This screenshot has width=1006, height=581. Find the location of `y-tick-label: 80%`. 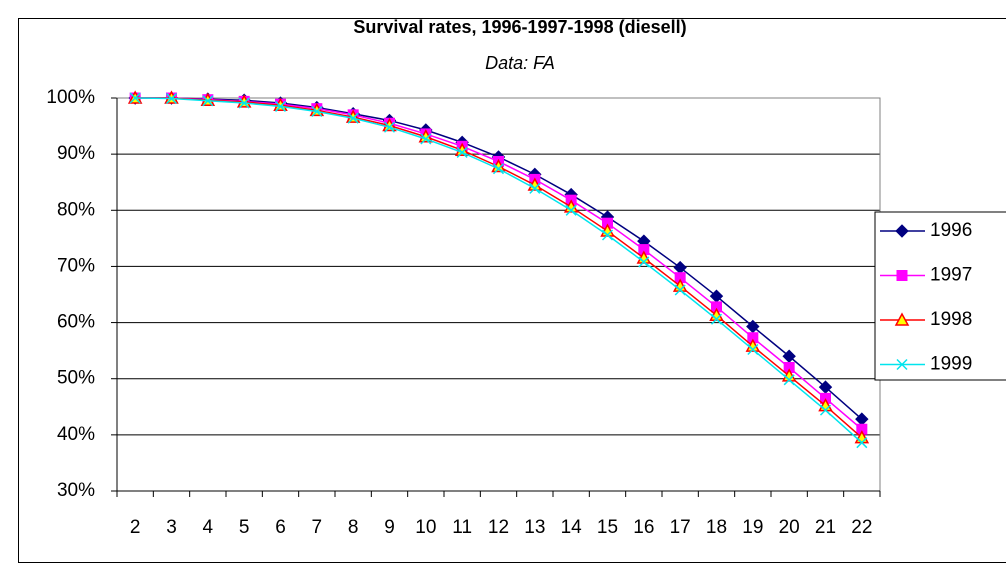

y-tick-label: 80% is located at coordinates (76, 209).